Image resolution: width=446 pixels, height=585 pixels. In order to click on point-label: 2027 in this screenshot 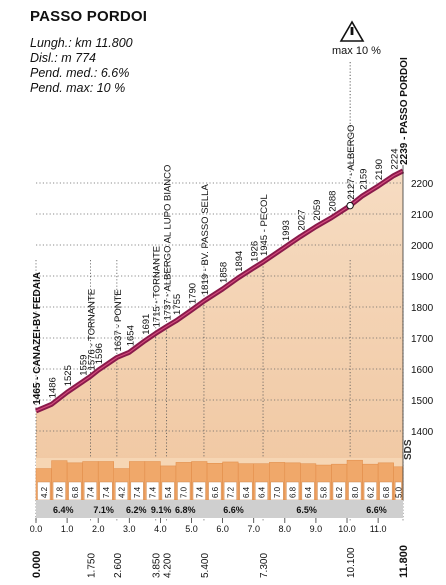, I will do `click(301, 219)`.